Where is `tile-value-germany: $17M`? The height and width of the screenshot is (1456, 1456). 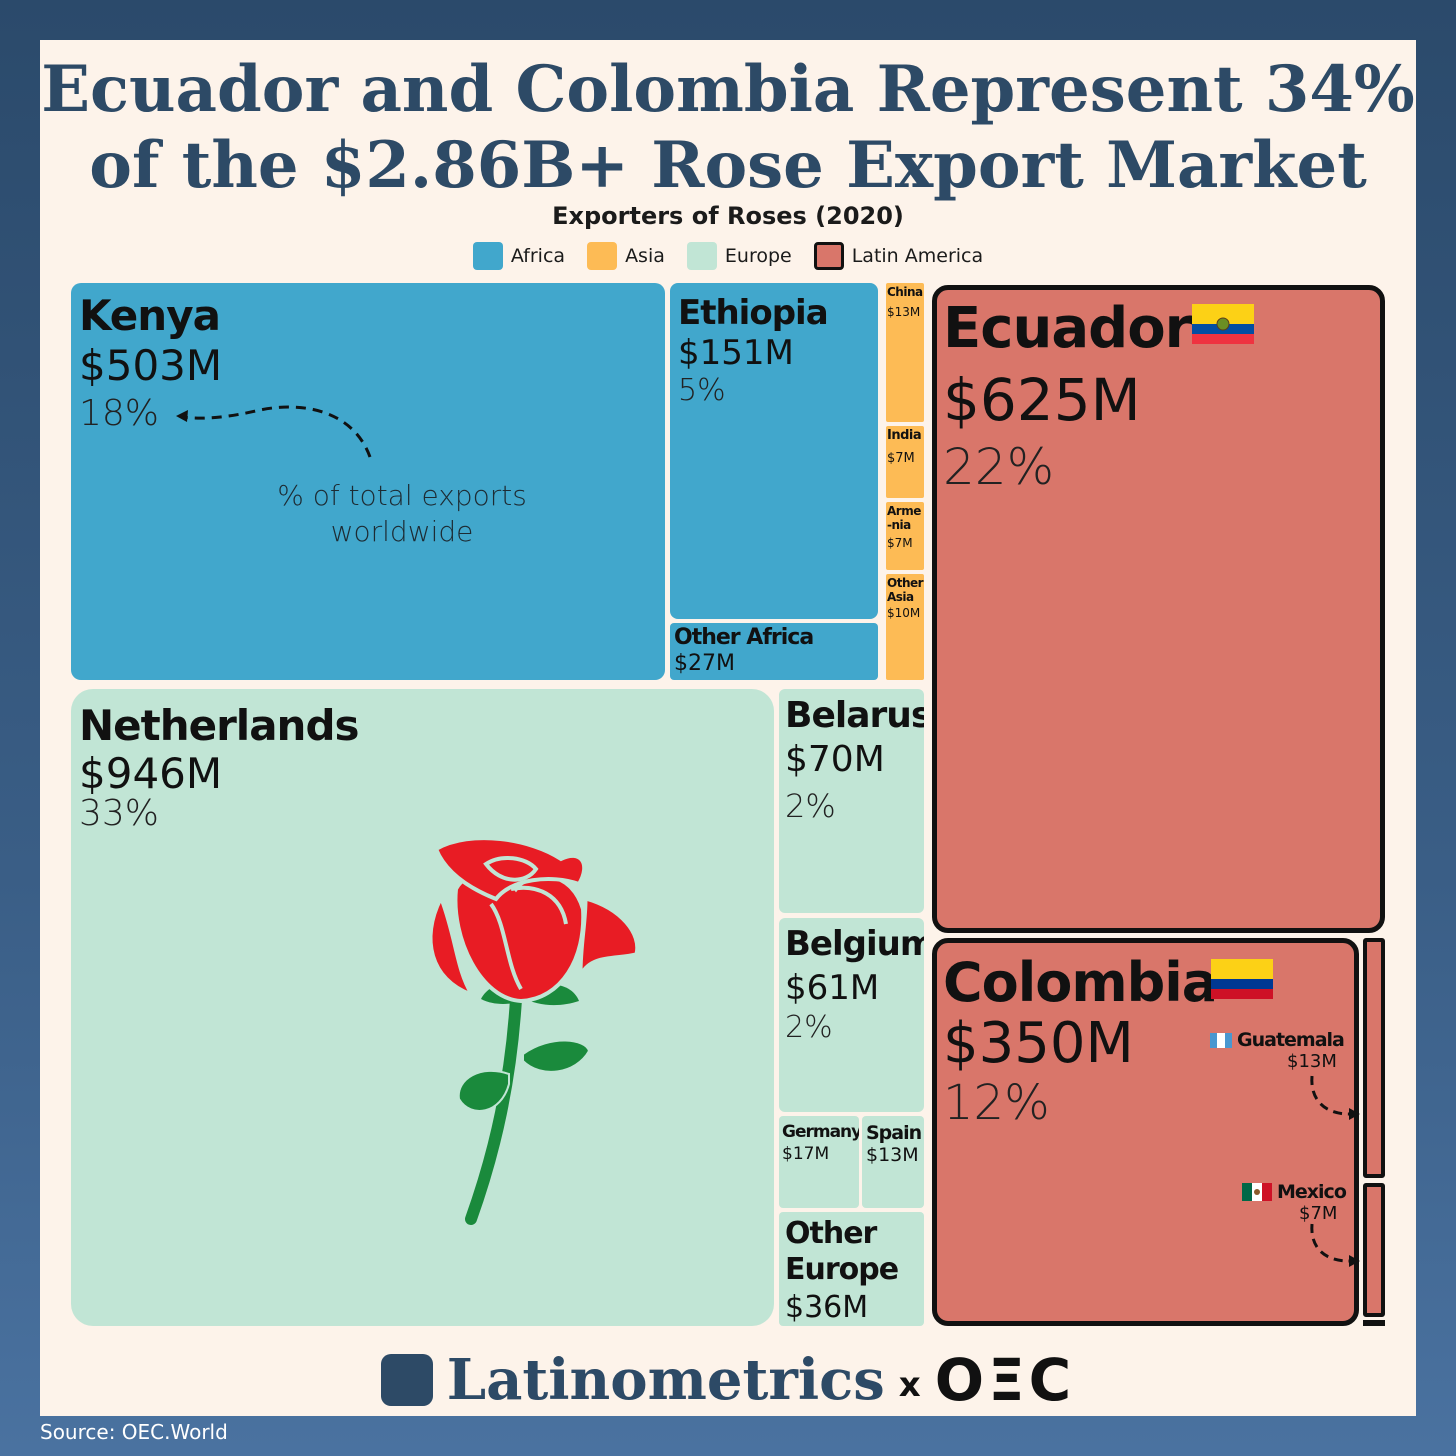 tile-value-germany: $17M is located at coordinates (806, 1154).